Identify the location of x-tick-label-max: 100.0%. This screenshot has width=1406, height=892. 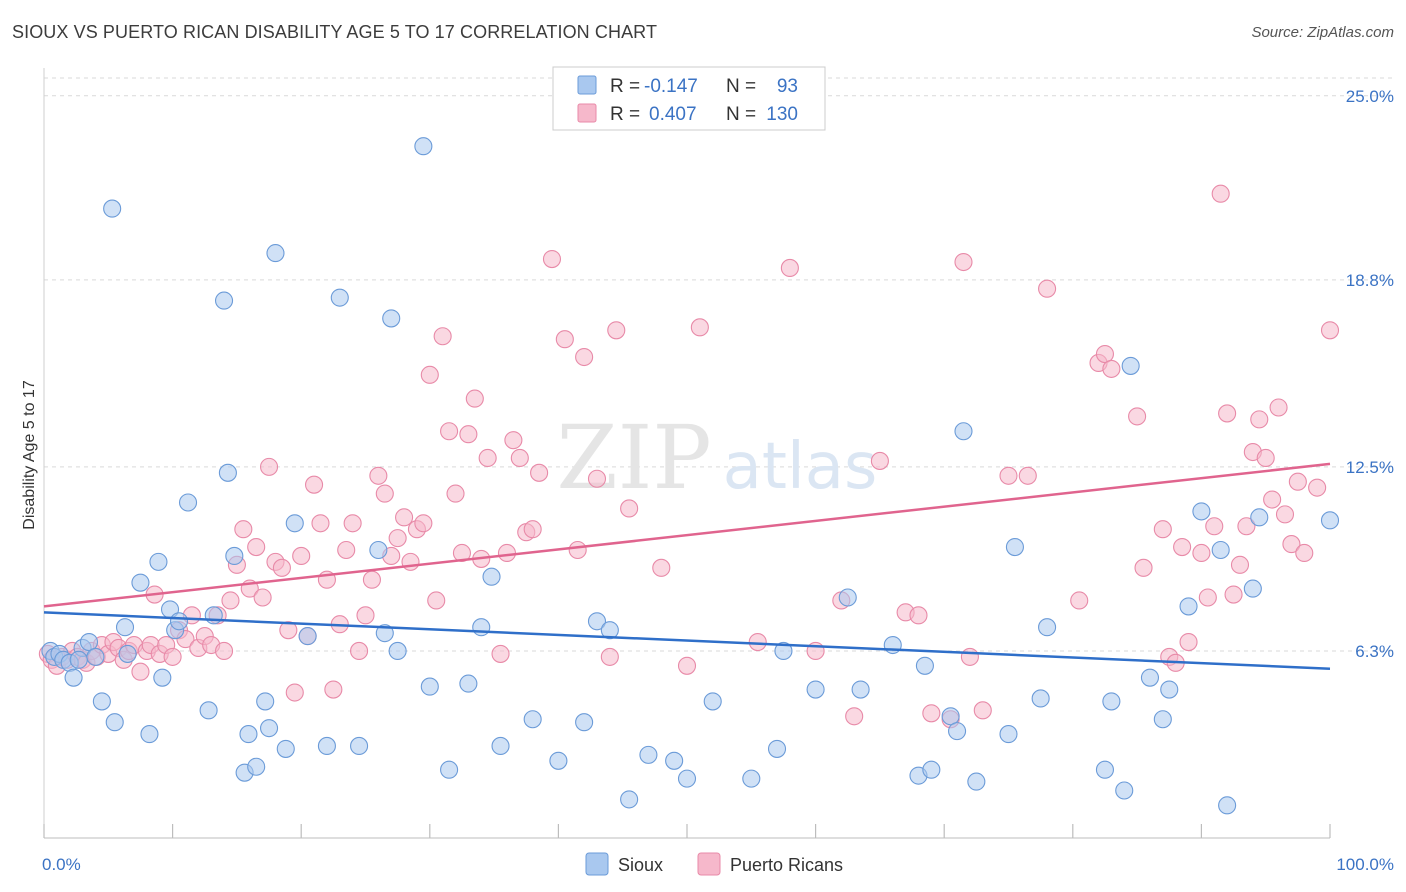
(1365, 864).